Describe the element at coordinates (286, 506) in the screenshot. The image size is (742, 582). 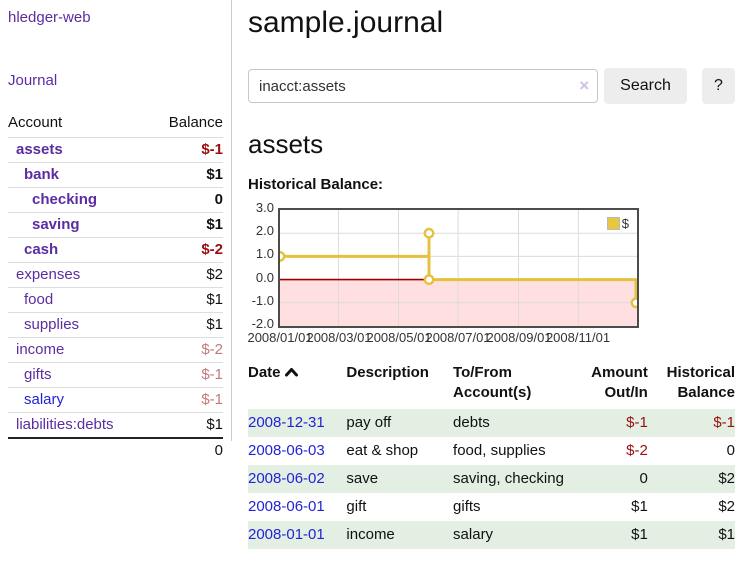
I see `transaction-date-link: 2008-06-01` at that location.